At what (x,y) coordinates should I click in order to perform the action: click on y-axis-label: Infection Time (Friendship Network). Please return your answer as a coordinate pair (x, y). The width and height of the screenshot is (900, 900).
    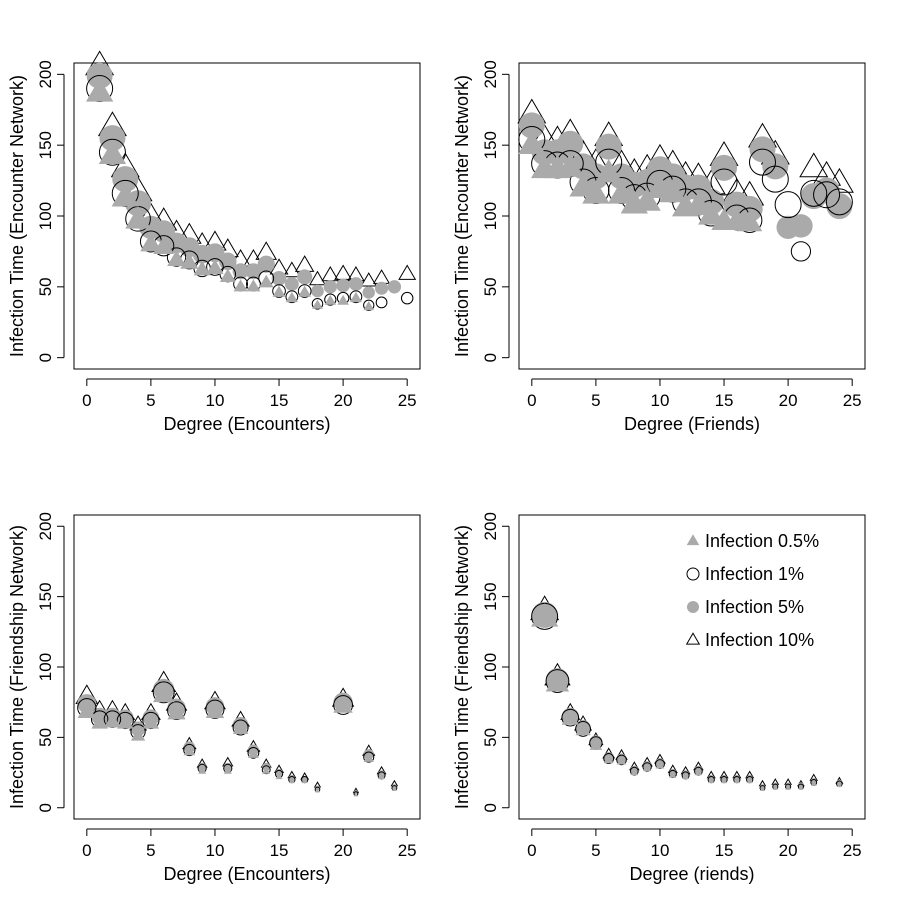
    Looking at the image, I should click on (462, 667).